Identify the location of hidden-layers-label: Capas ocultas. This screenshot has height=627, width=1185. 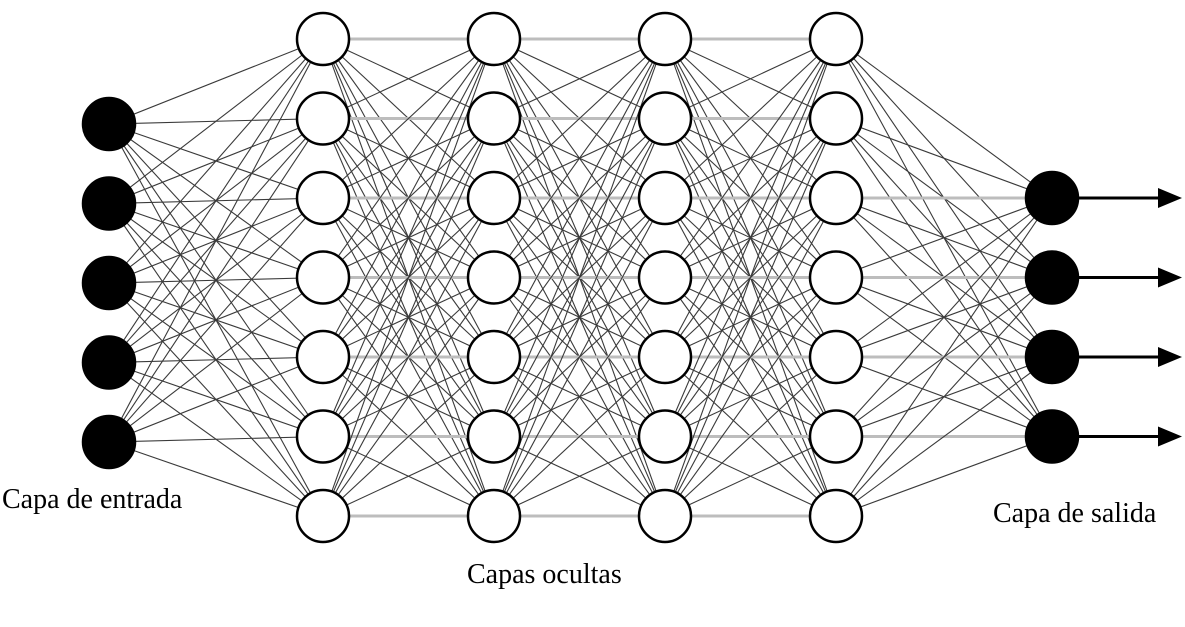
(544, 574).